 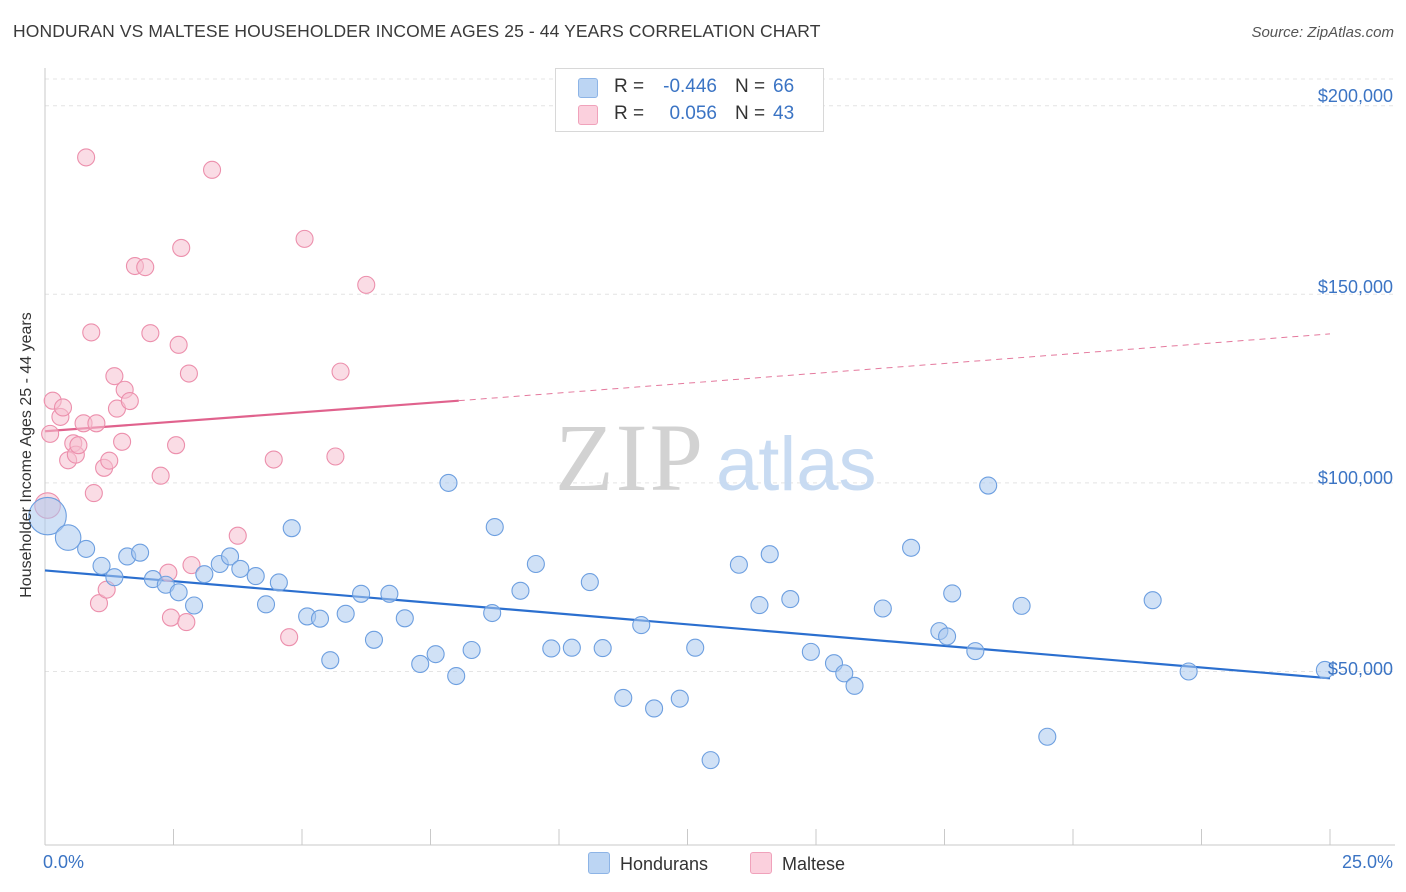 I want to click on legend-n-value: 66, so click(x=784, y=86).